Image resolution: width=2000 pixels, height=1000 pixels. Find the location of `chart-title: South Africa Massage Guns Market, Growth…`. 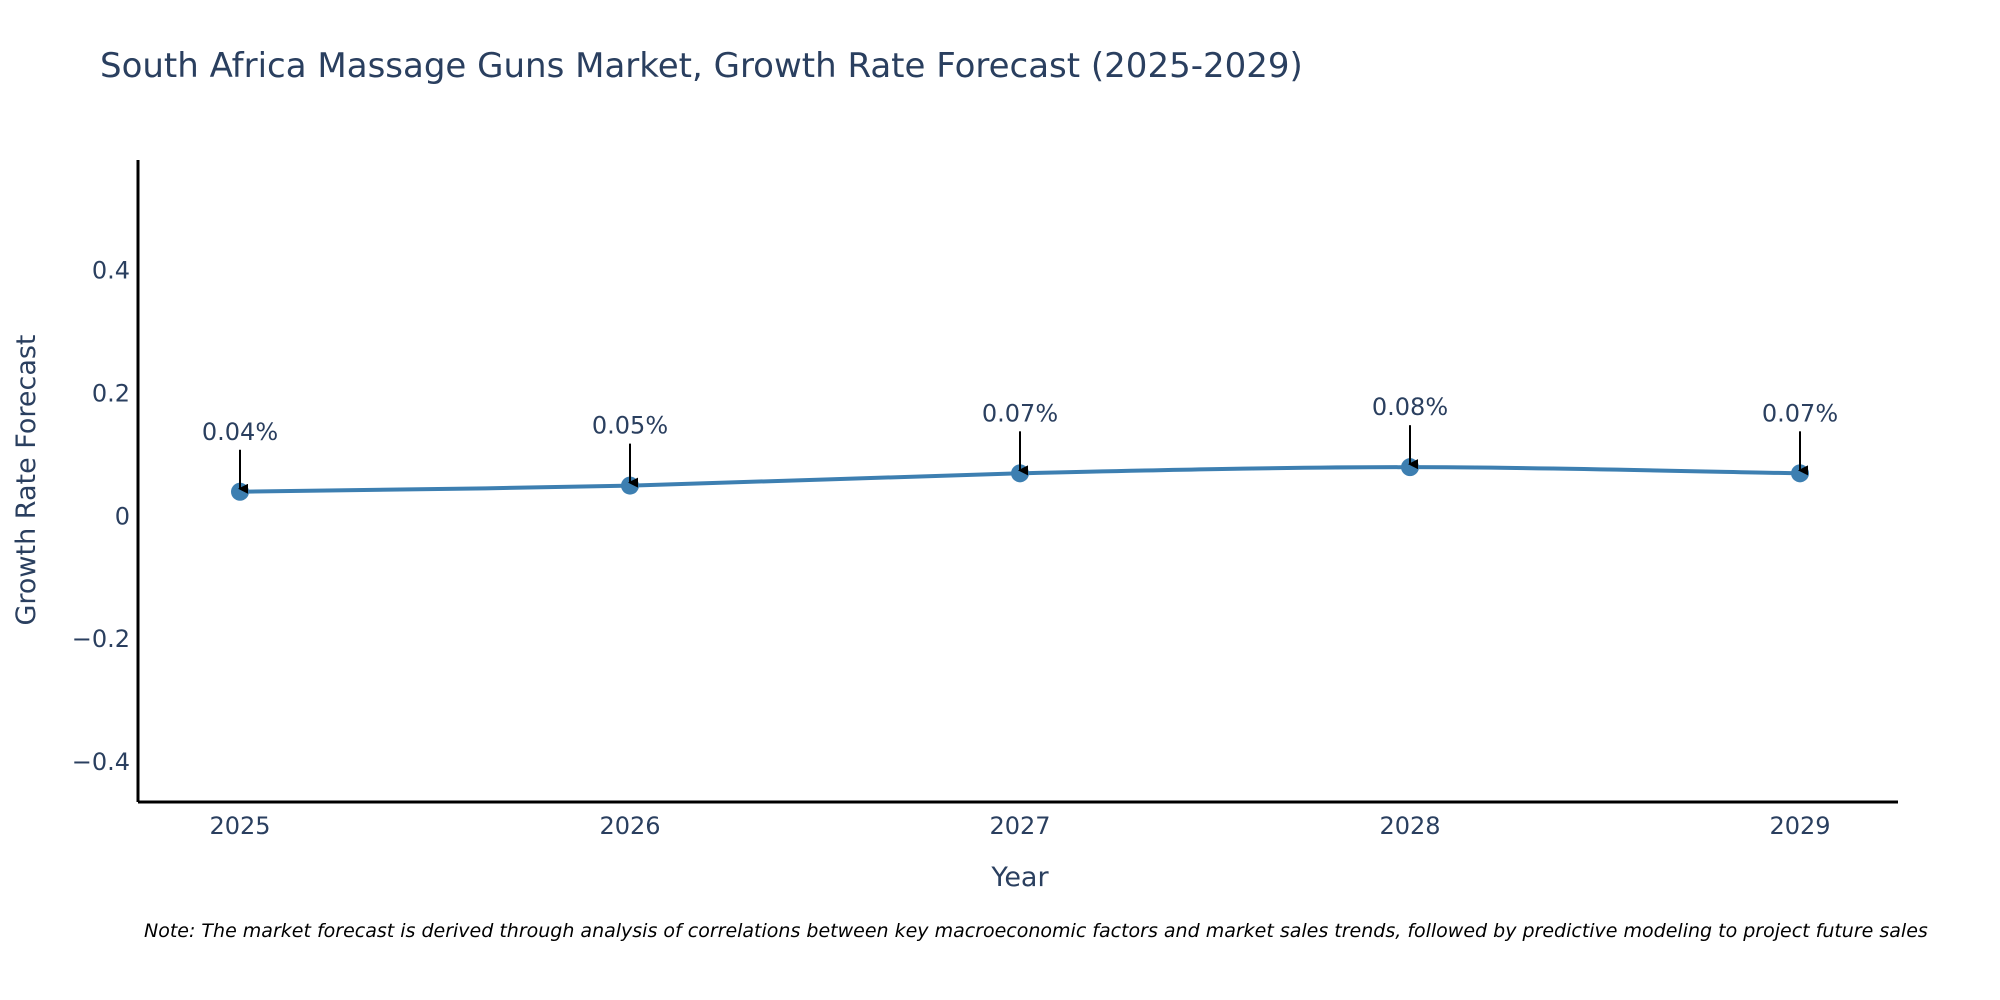

chart-title: South Africa Massage Guns Market, Growth… is located at coordinates (701, 66).